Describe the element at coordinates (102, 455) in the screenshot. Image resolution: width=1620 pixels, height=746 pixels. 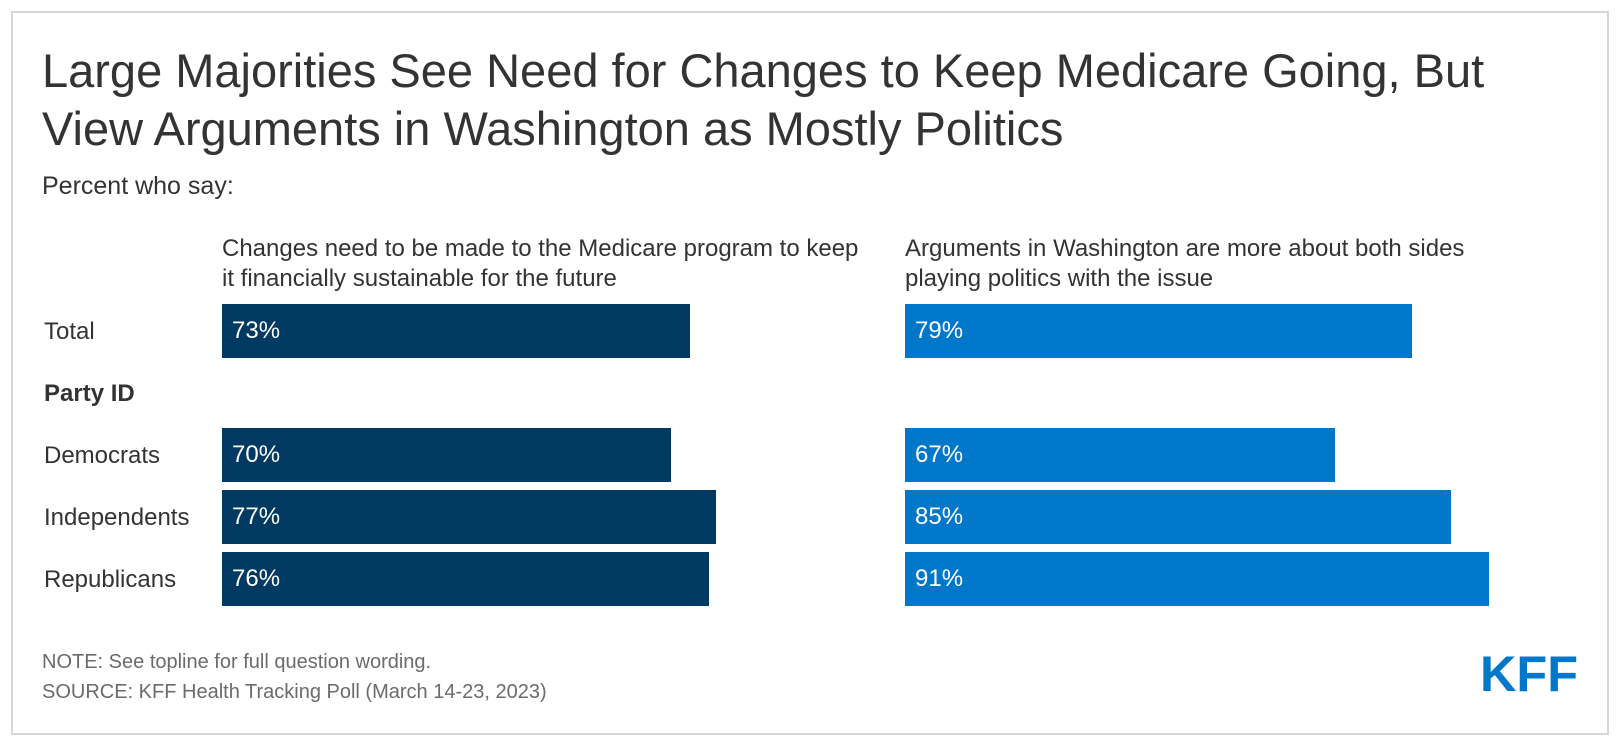
I see `row-label-democrats: Democrats` at that location.